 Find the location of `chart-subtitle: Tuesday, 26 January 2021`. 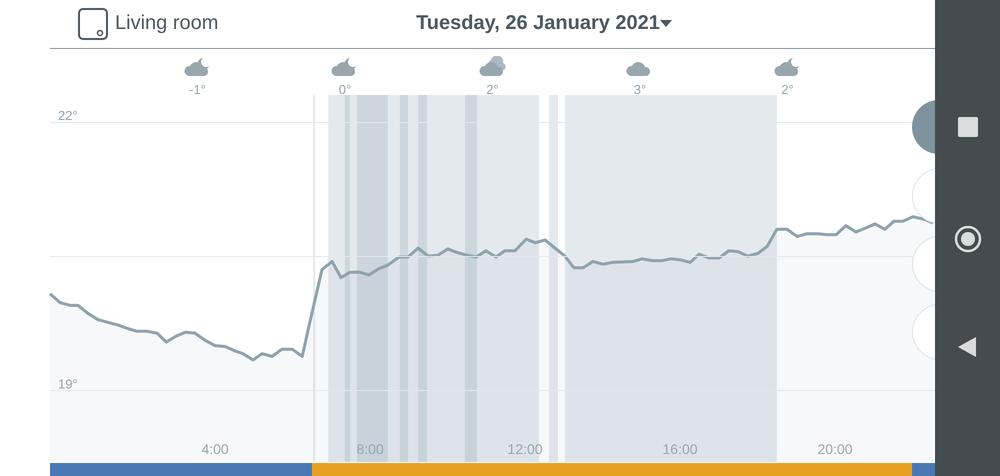

chart-subtitle: Tuesday, 26 January 2021 is located at coordinates (538, 23).